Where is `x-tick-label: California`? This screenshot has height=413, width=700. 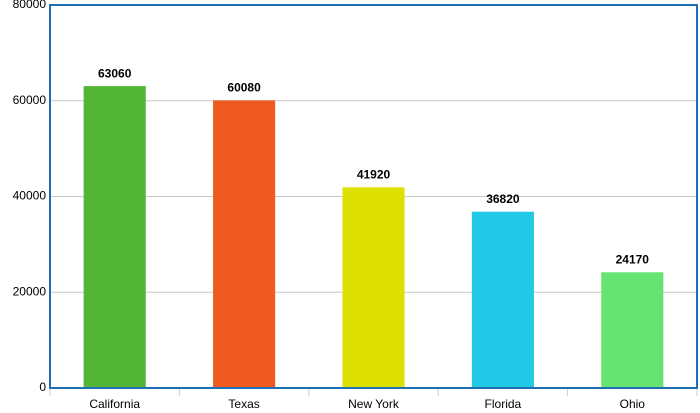 x-tick-label: California is located at coordinates (114, 404).